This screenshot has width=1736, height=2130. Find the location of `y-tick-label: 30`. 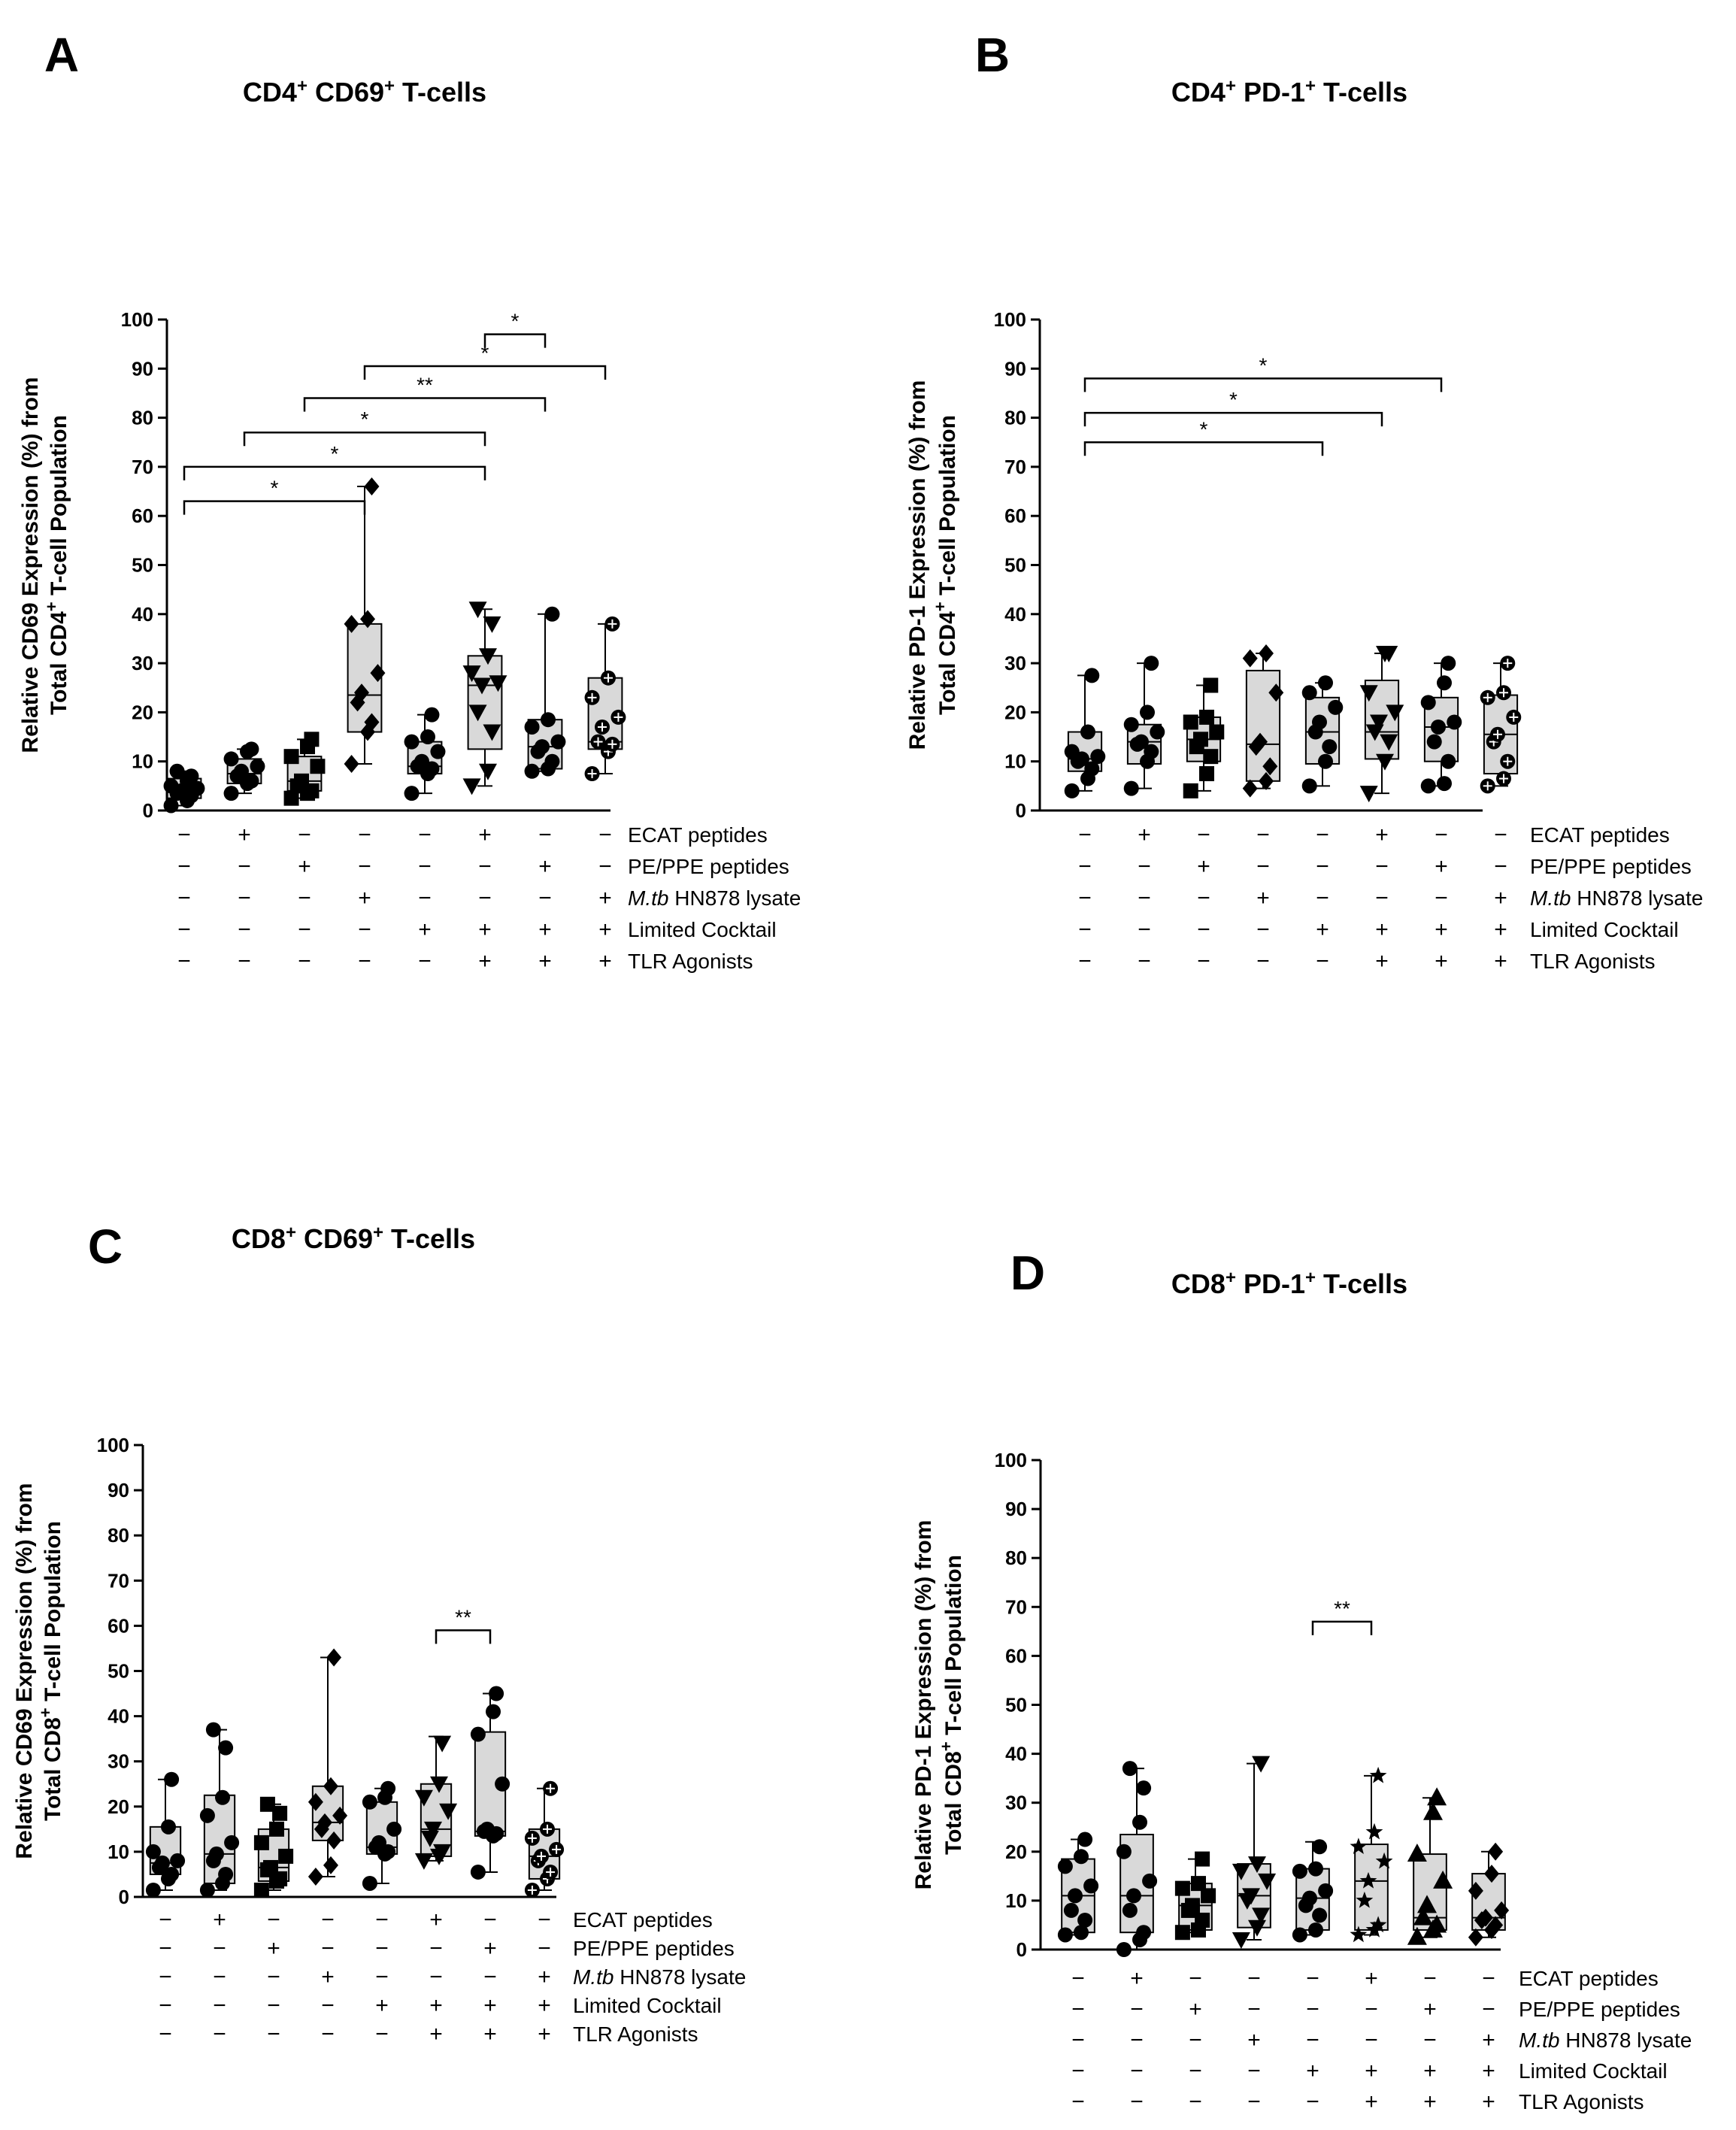

y-tick-label: 30 is located at coordinates (1016, 1803).